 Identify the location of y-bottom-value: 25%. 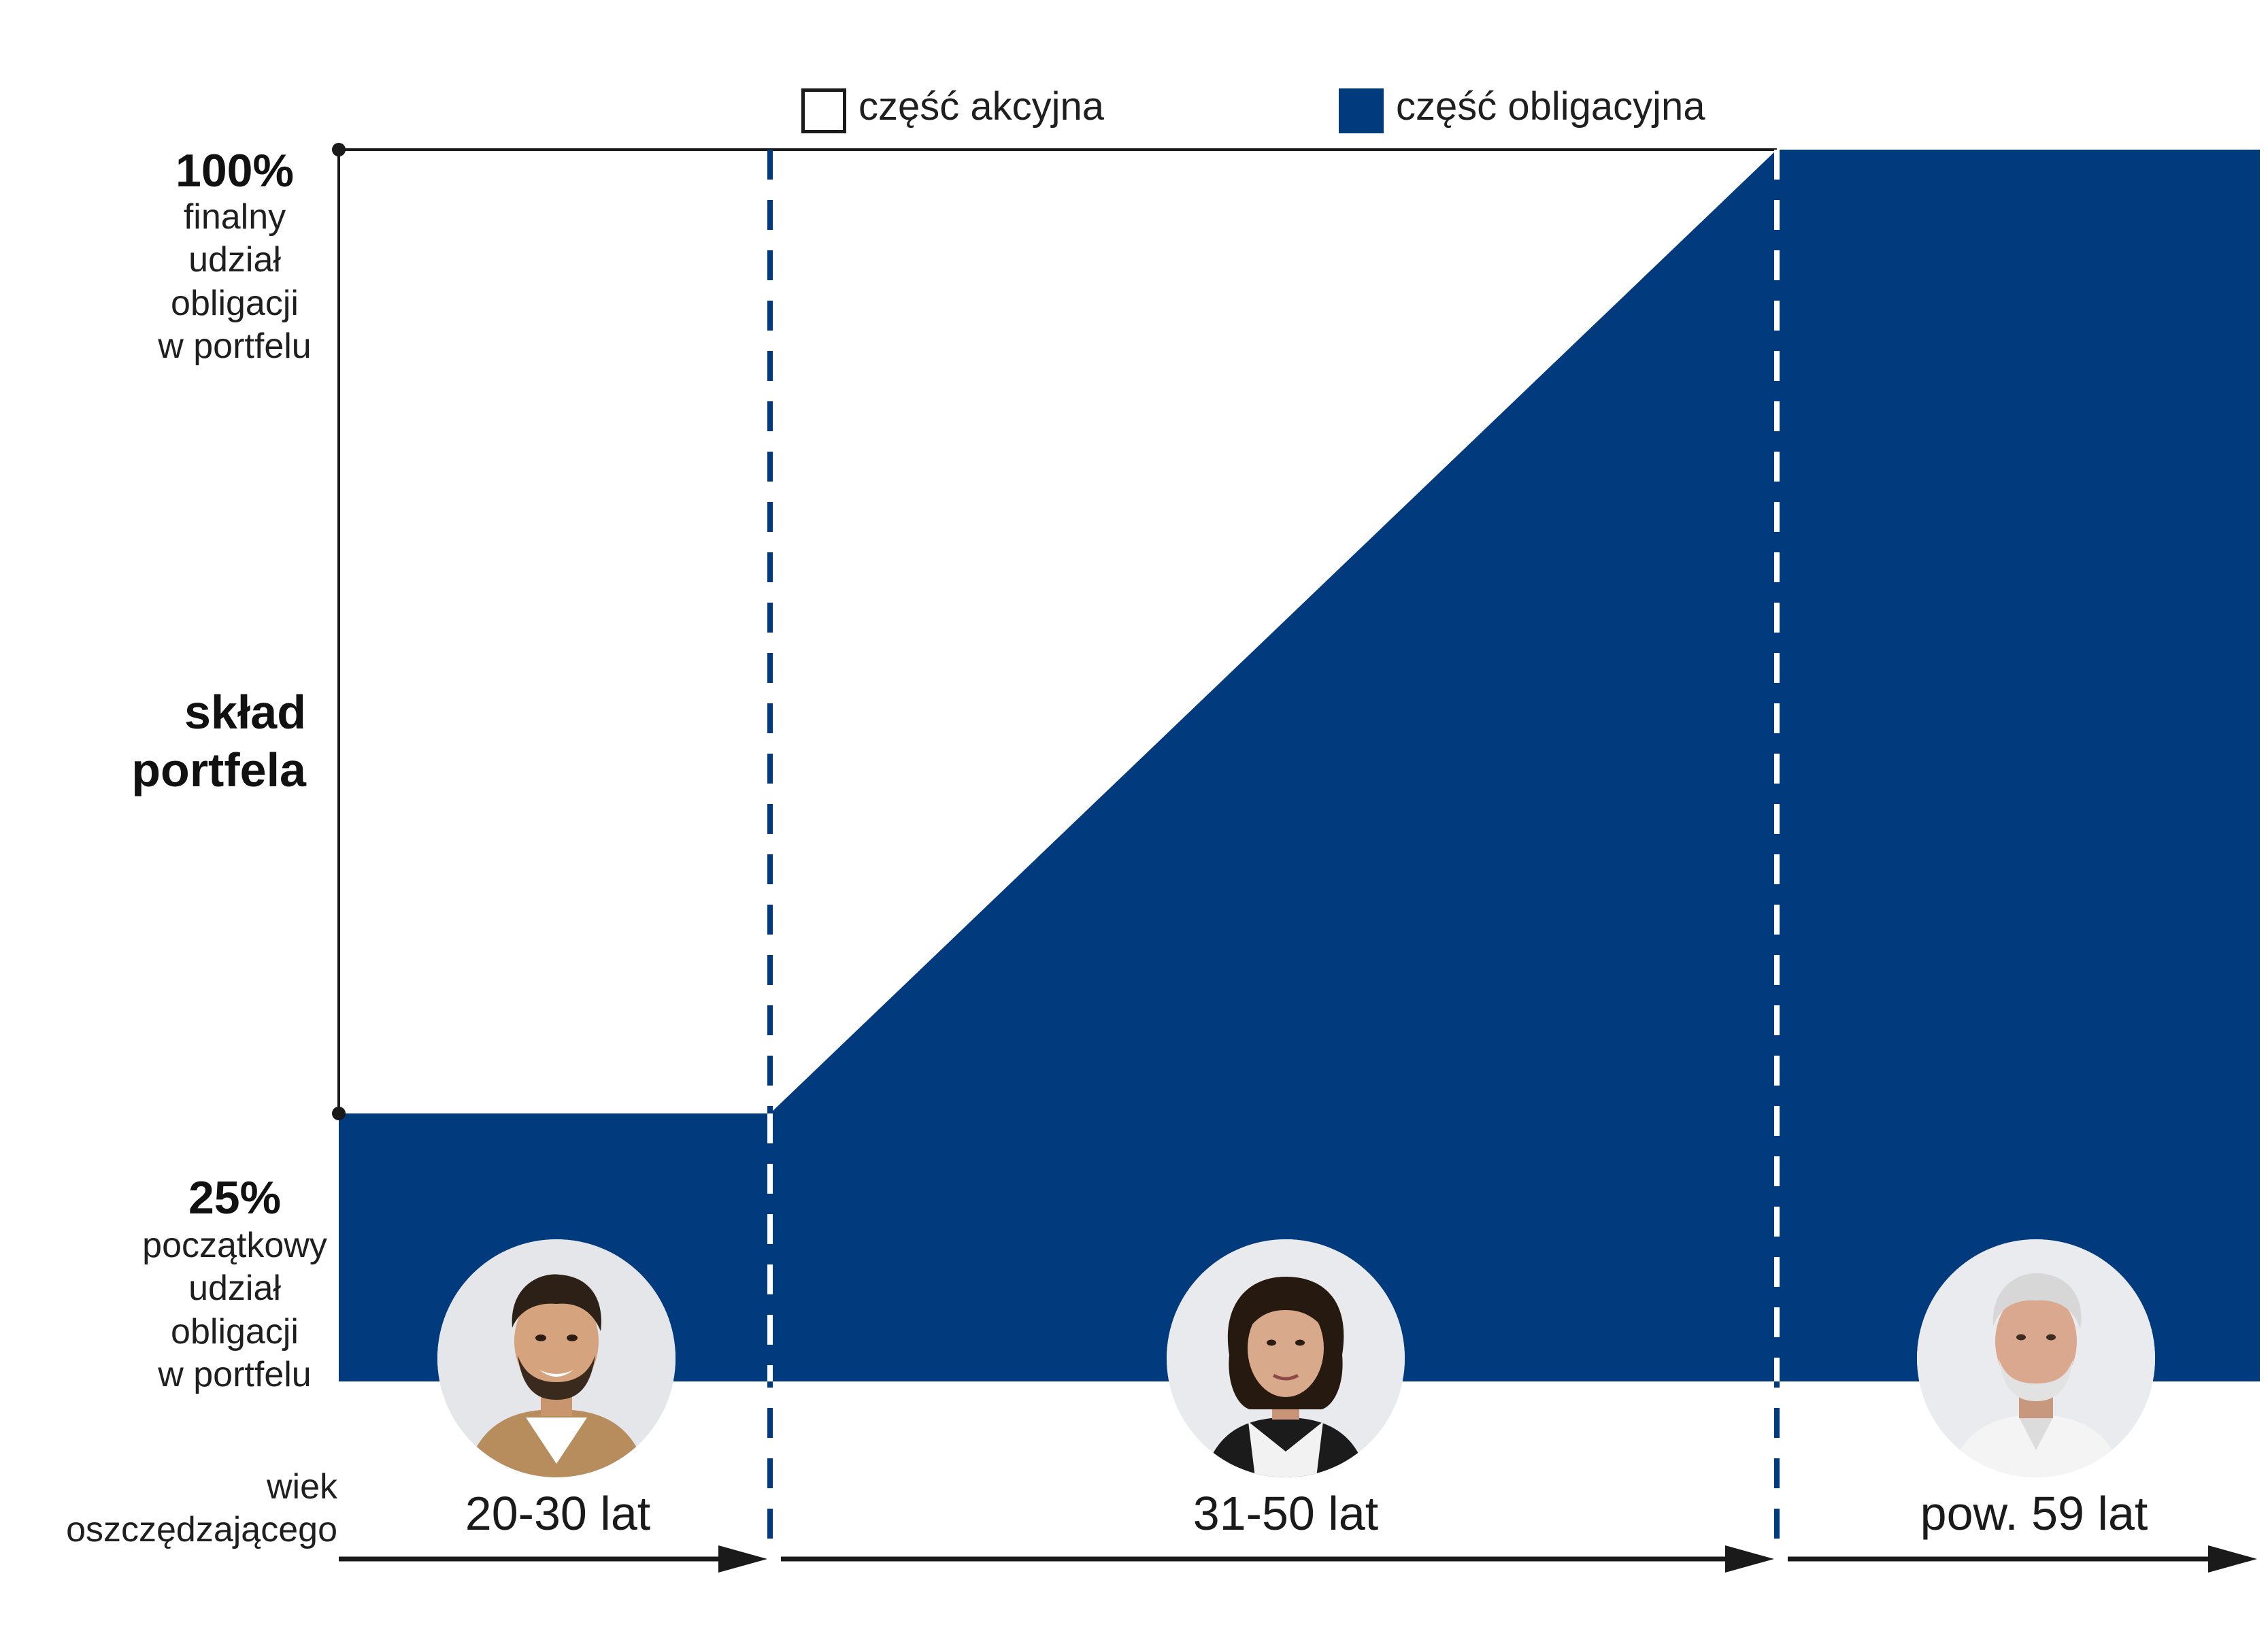
(235, 1198).